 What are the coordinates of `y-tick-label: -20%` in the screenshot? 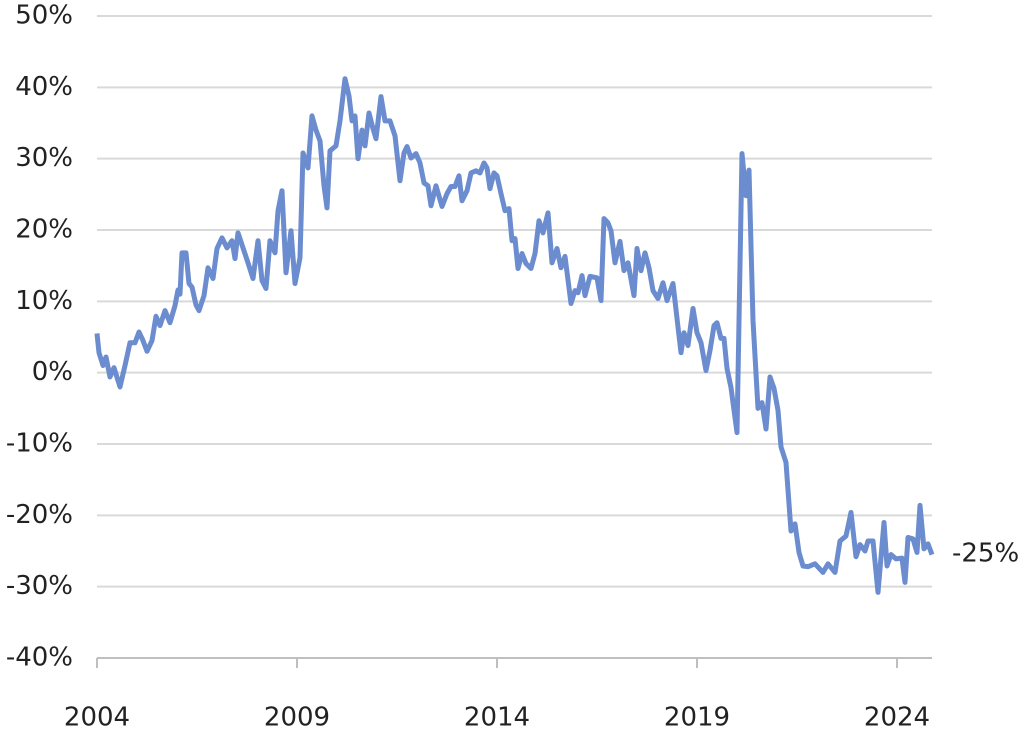 It's located at (39, 515).